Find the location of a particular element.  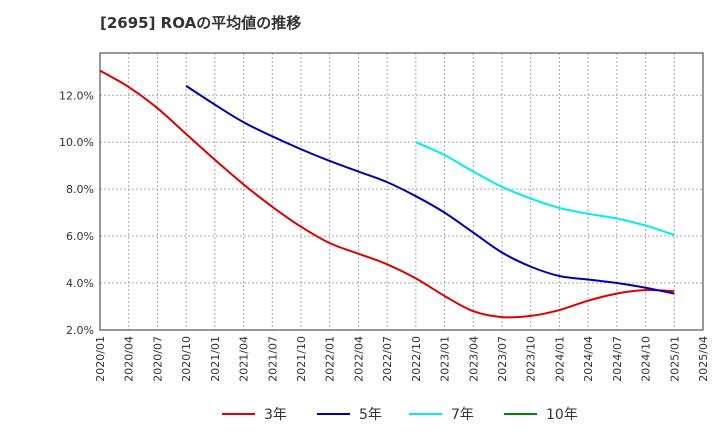

x-tick-label: 2021/04 is located at coordinates (244, 359).